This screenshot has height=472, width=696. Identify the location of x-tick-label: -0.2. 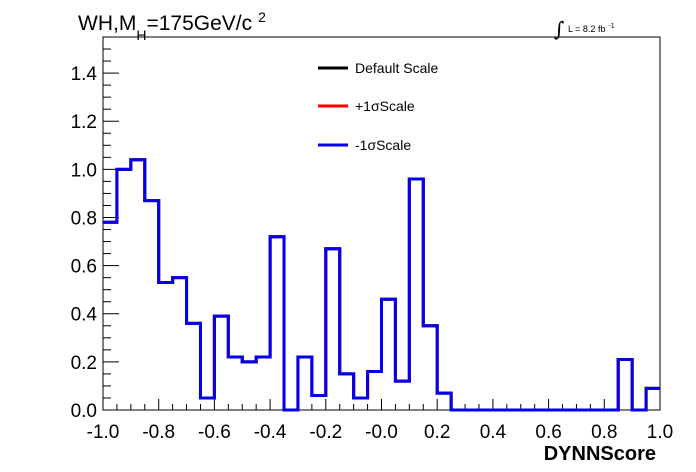
(325, 432).